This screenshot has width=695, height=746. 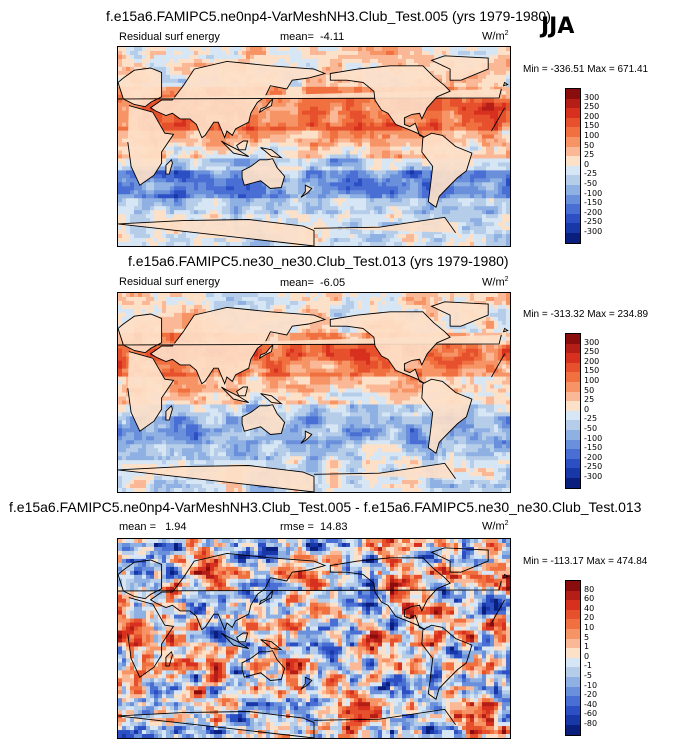 What do you see at coordinates (390, 102) in the screenshot?
I see `panel1-coastline-namerica` at bounding box center [390, 102].